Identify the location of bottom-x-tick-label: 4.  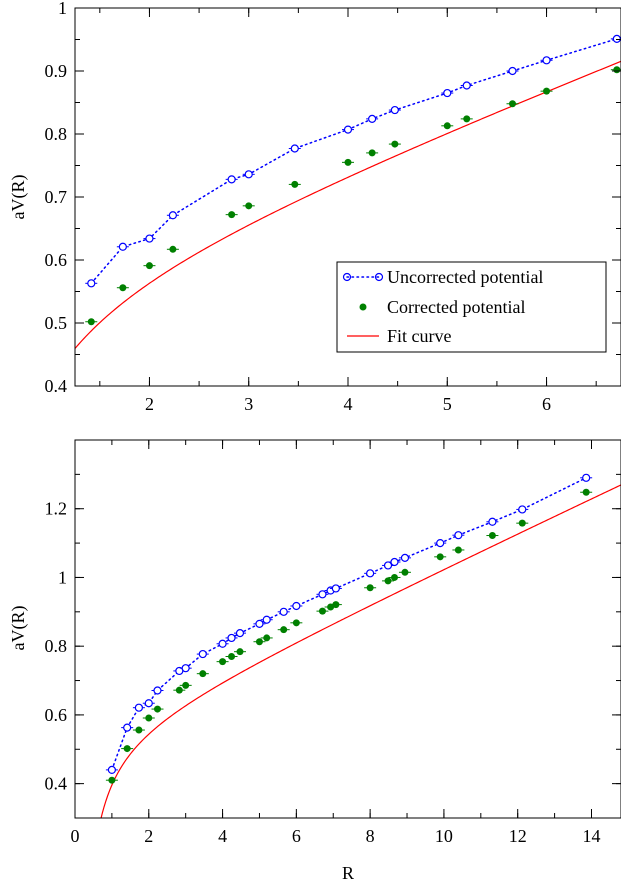
(222, 836).